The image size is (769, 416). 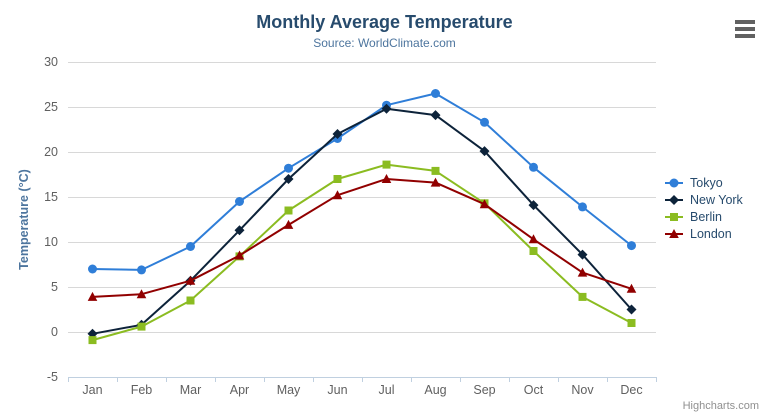 What do you see at coordinates (674, 216) in the screenshot?
I see `legend-square-icon` at bounding box center [674, 216].